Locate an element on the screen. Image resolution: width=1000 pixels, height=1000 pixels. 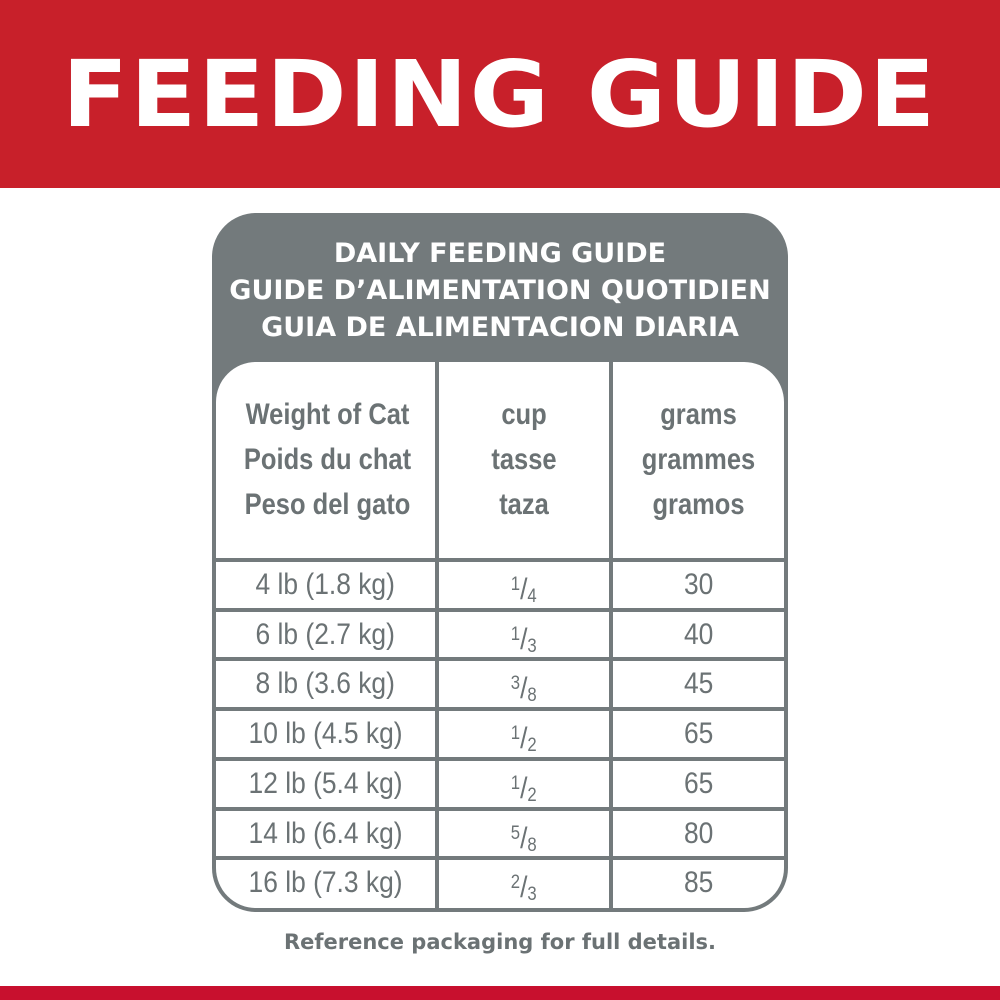
grams-value: 45 is located at coordinates (698, 684).